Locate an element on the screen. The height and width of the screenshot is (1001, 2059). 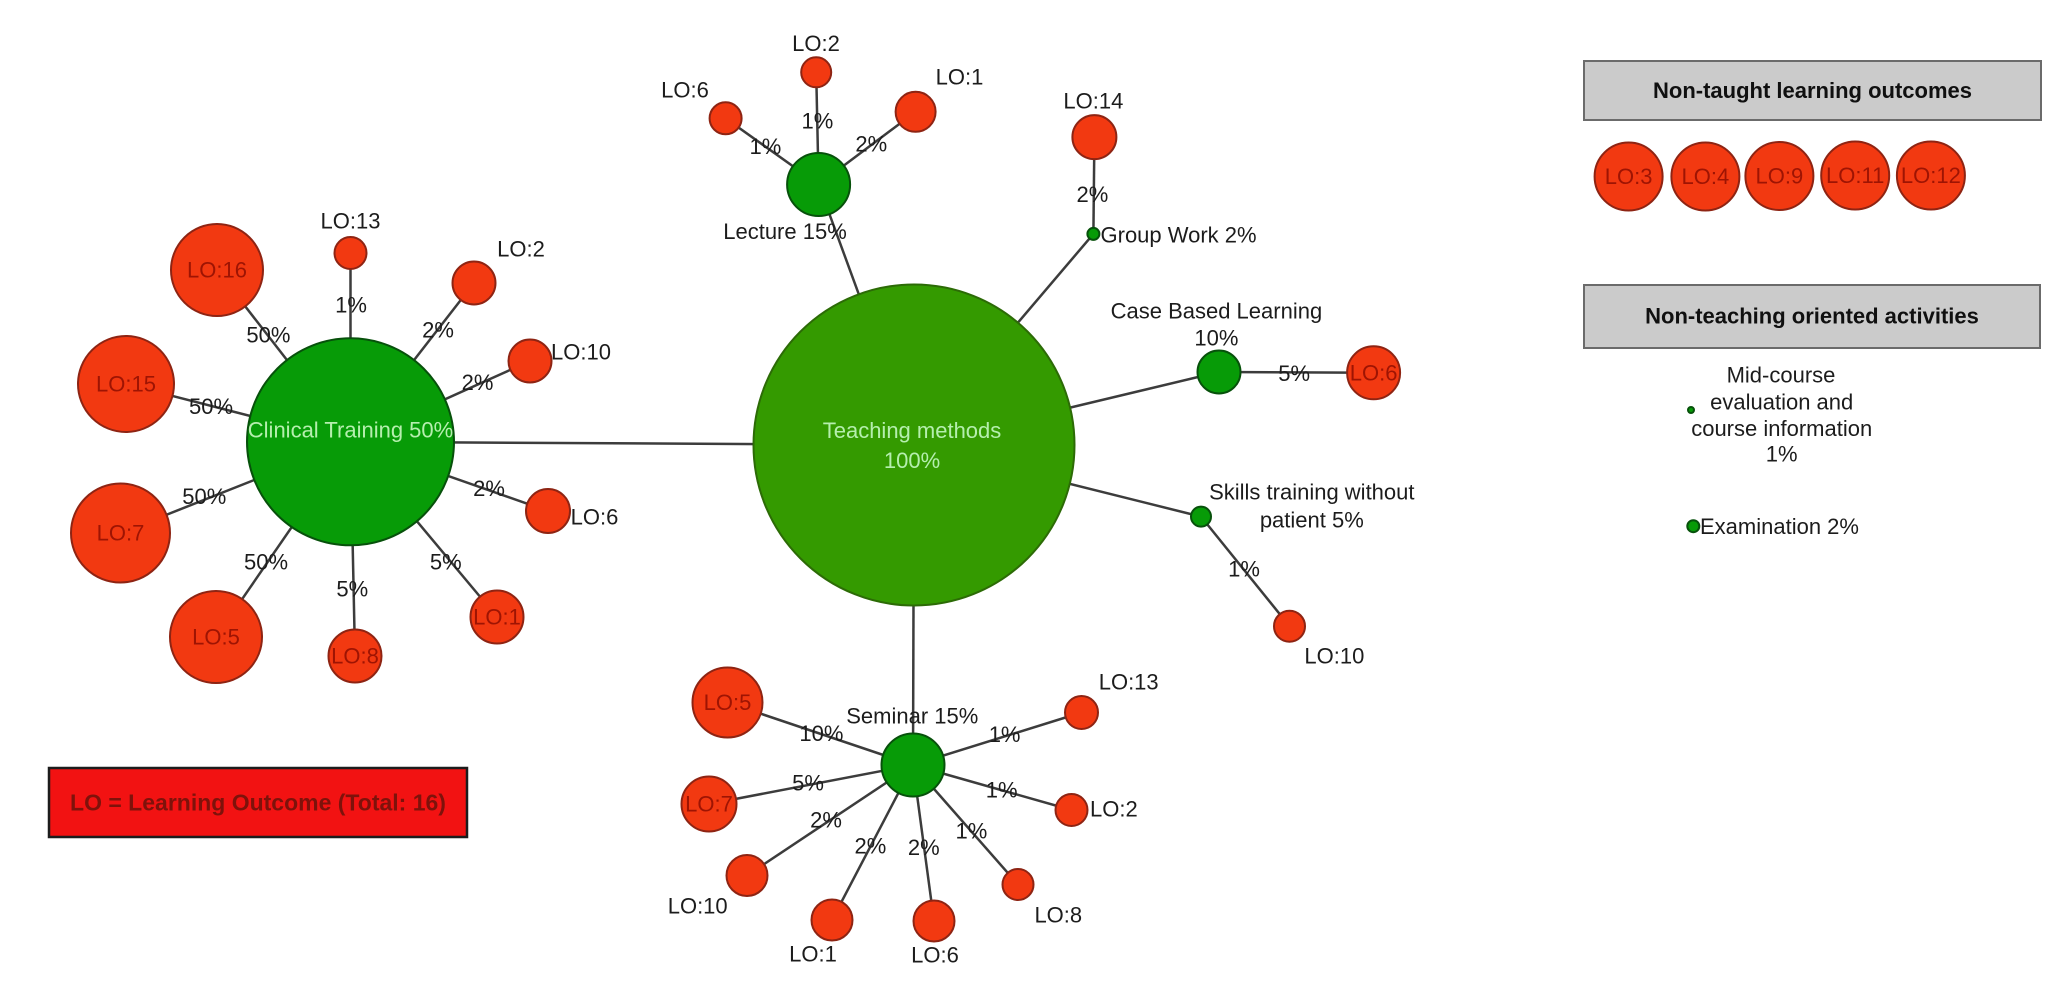
svg-text: Seminar 15% is located at coordinates (912, 716).